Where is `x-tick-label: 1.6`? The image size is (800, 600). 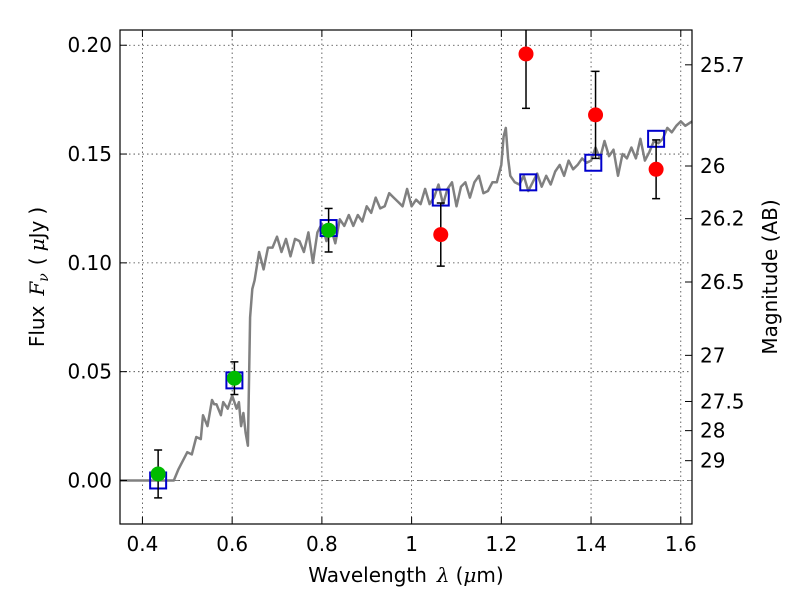 x-tick-label: 1.6 is located at coordinates (681, 544).